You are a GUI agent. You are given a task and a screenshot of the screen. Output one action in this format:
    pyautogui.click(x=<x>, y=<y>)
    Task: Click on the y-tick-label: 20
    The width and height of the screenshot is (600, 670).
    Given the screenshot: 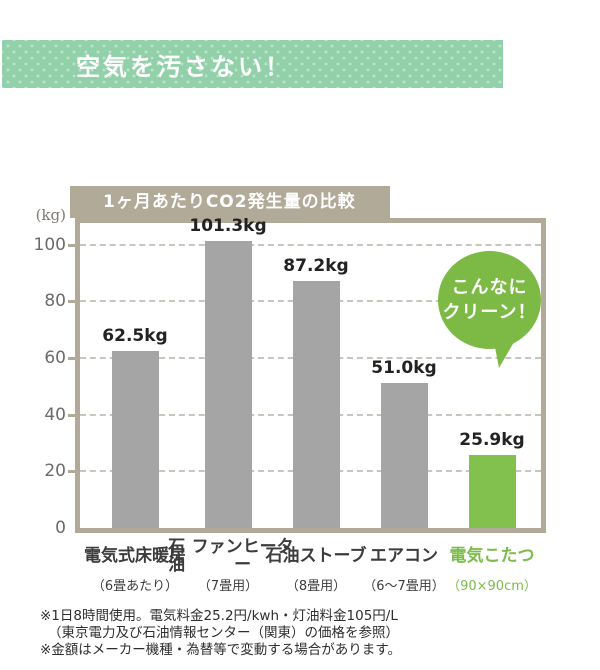 What is the action you would take?
    pyautogui.click(x=55, y=471)
    